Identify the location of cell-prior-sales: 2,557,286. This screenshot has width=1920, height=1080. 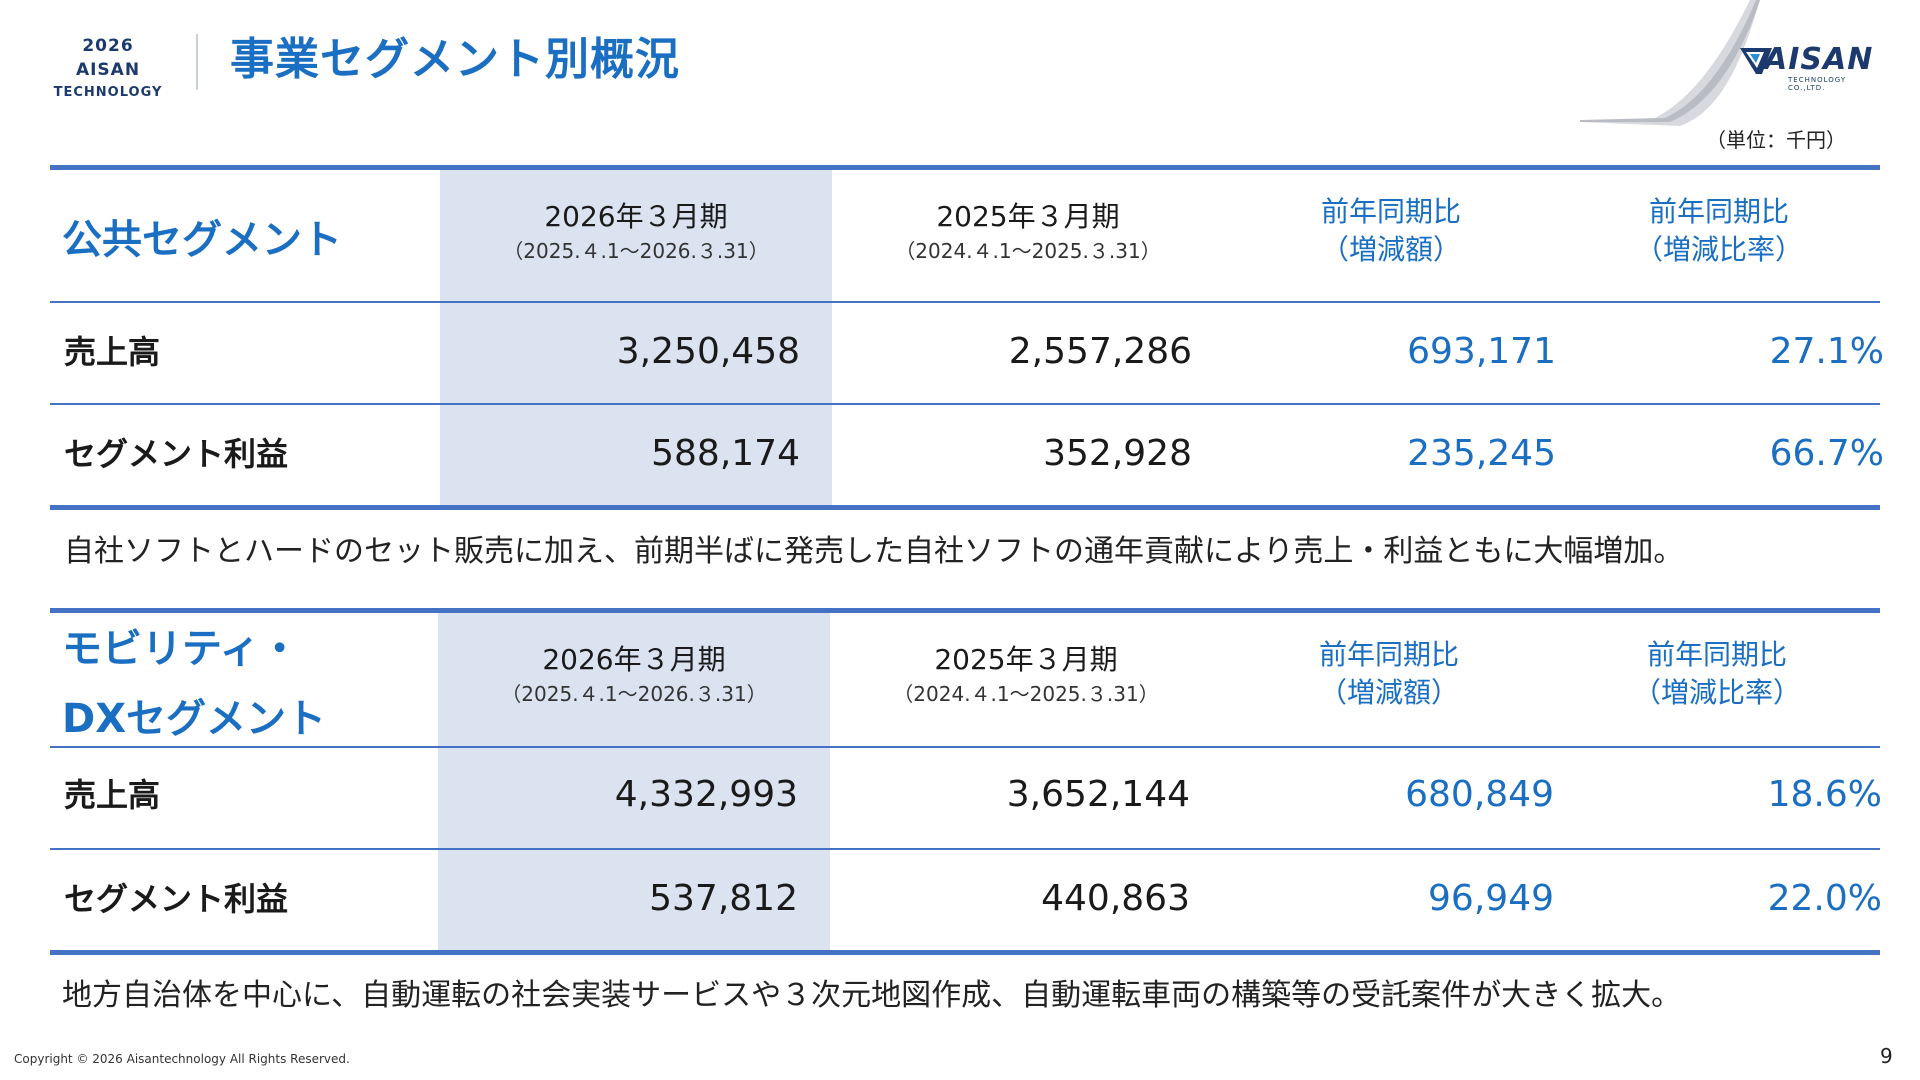
(1100, 351).